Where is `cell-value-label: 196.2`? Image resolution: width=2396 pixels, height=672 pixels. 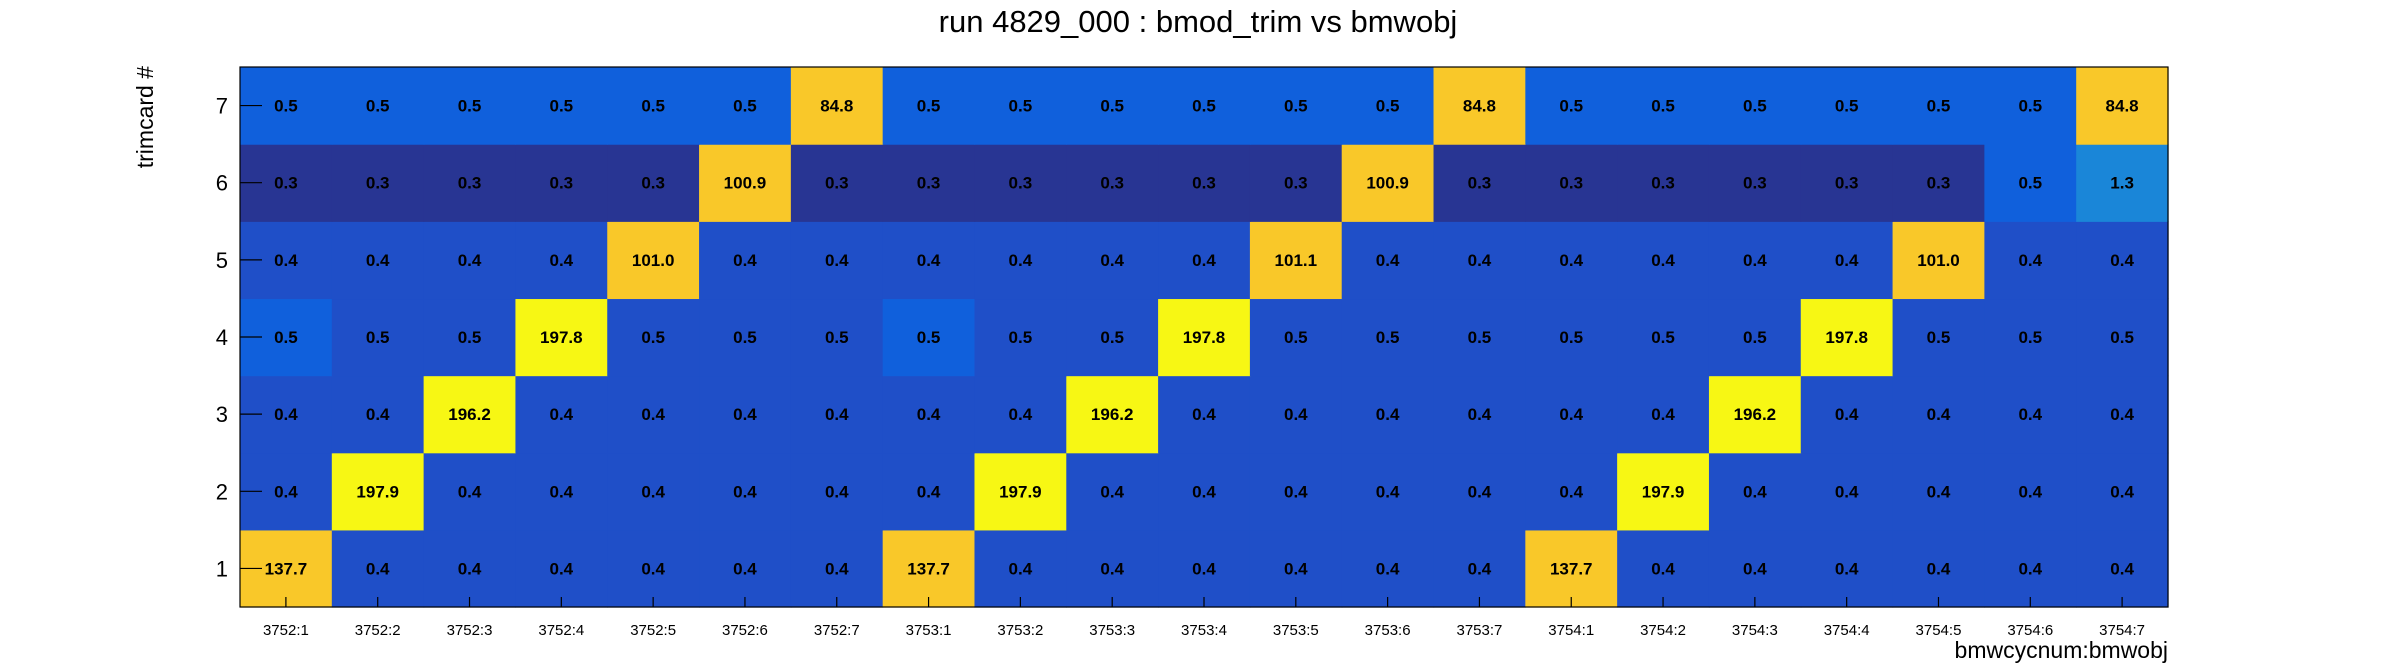
cell-value-label: 196.2 is located at coordinates (469, 414).